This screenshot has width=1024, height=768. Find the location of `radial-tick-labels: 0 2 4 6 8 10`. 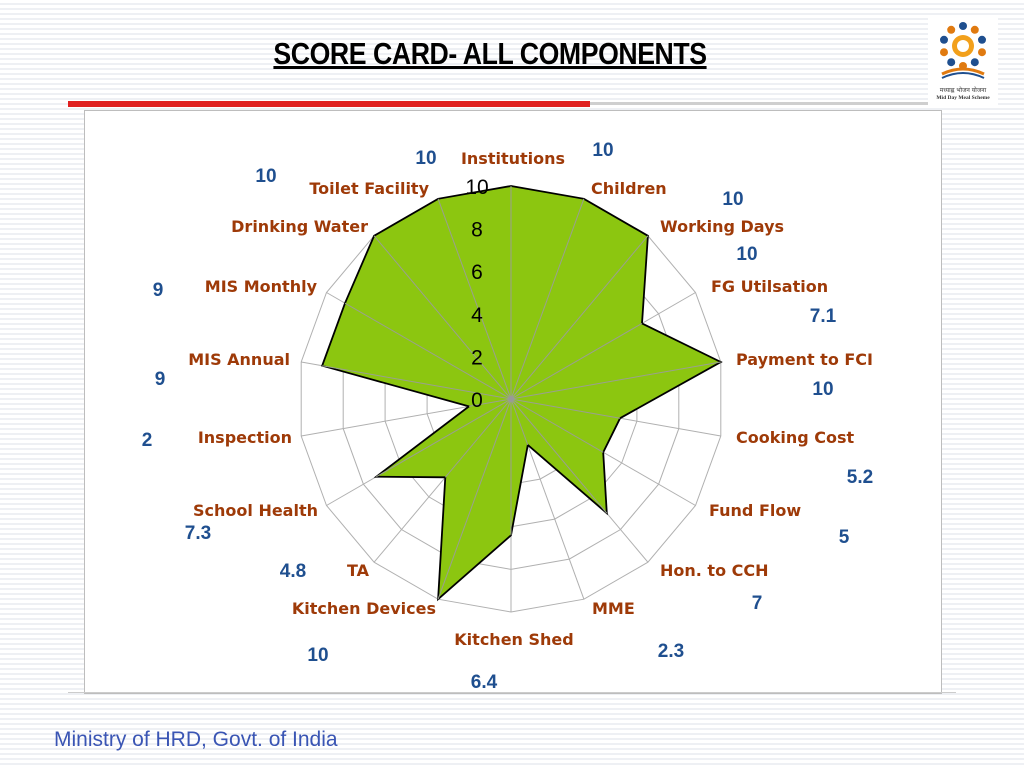

radial-tick-labels: 0 2 4 6 8 10 is located at coordinates (476, 294).